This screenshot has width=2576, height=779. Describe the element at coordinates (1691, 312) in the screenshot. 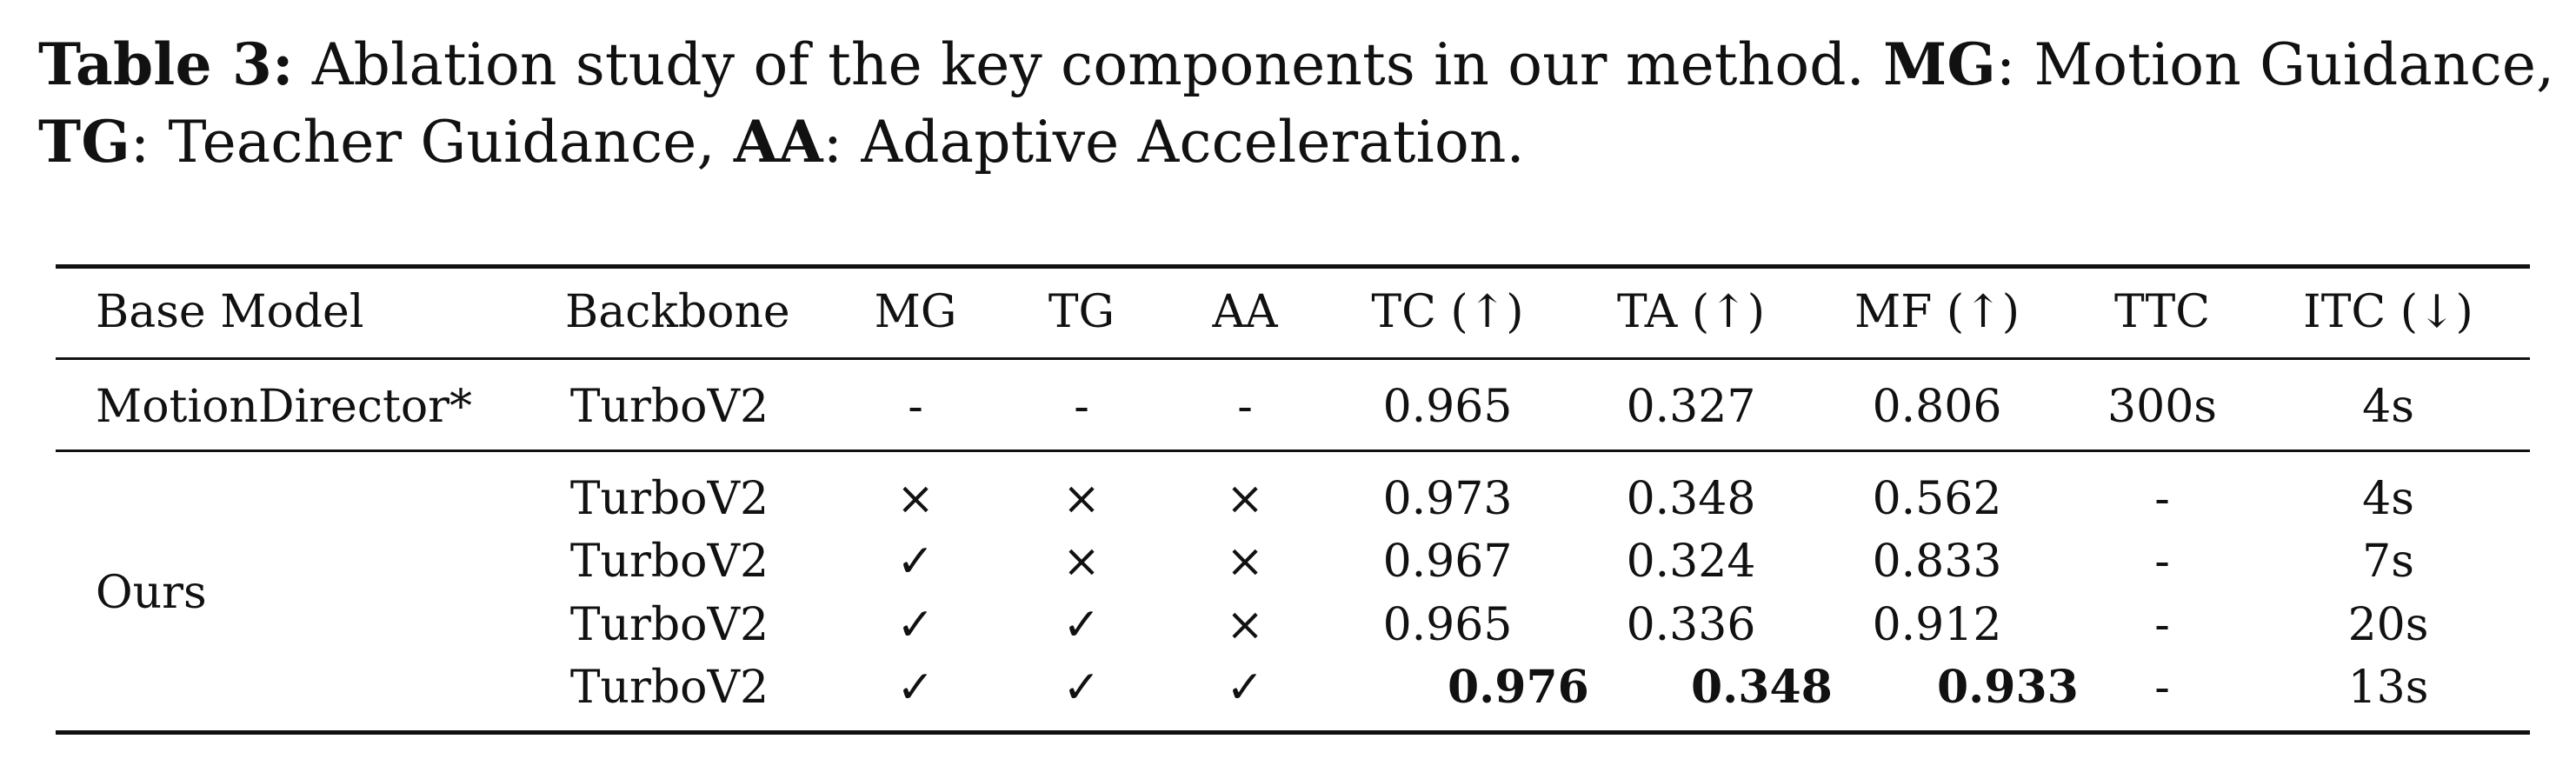

I see `column-header: TA (↑)` at that location.